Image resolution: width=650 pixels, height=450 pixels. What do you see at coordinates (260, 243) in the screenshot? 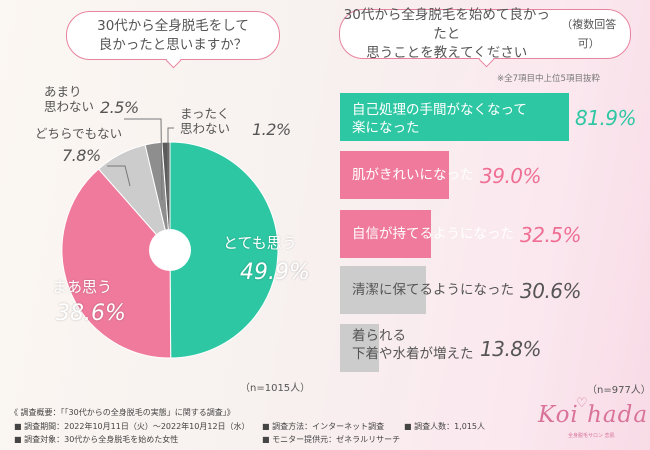
I see `pie-label-very: とても思う` at bounding box center [260, 243].